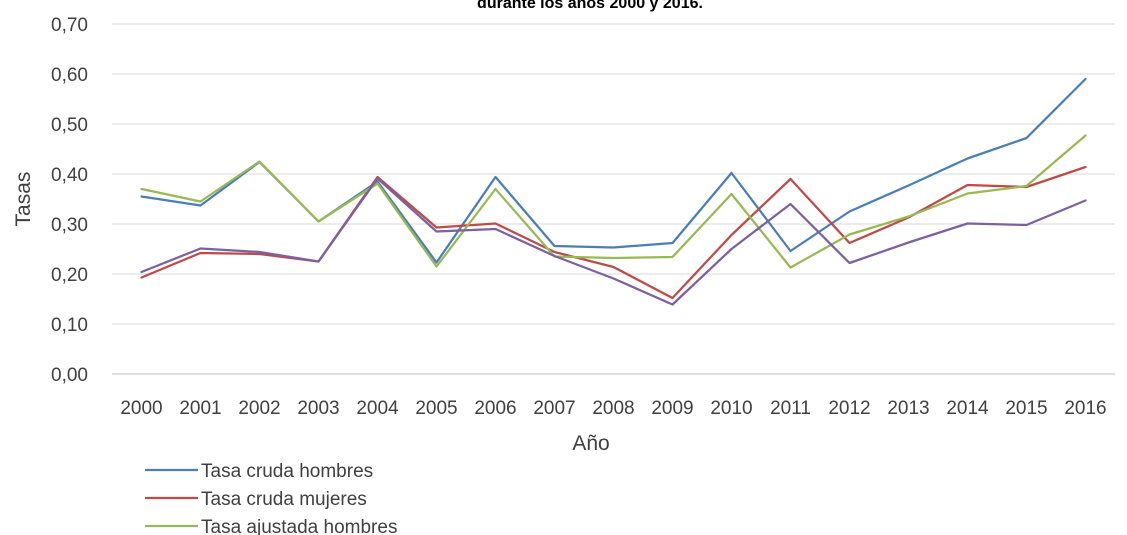  What do you see at coordinates (259, 408) in the screenshot?
I see `x-tick-label: 2002` at bounding box center [259, 408].